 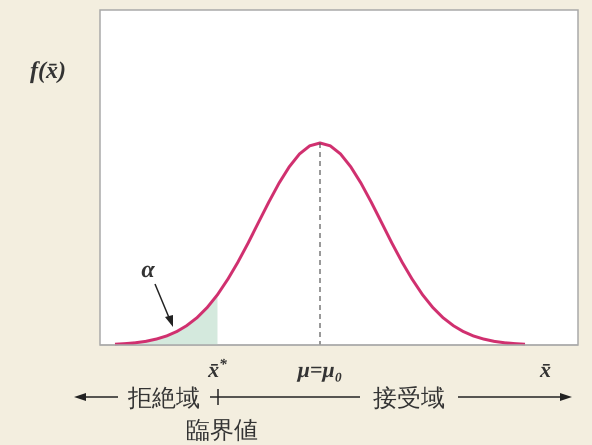 What do you see at coordinates (545, 369) in the screenshot?
I see `x-tick-label: x̄` at bounding box center [545, 369].